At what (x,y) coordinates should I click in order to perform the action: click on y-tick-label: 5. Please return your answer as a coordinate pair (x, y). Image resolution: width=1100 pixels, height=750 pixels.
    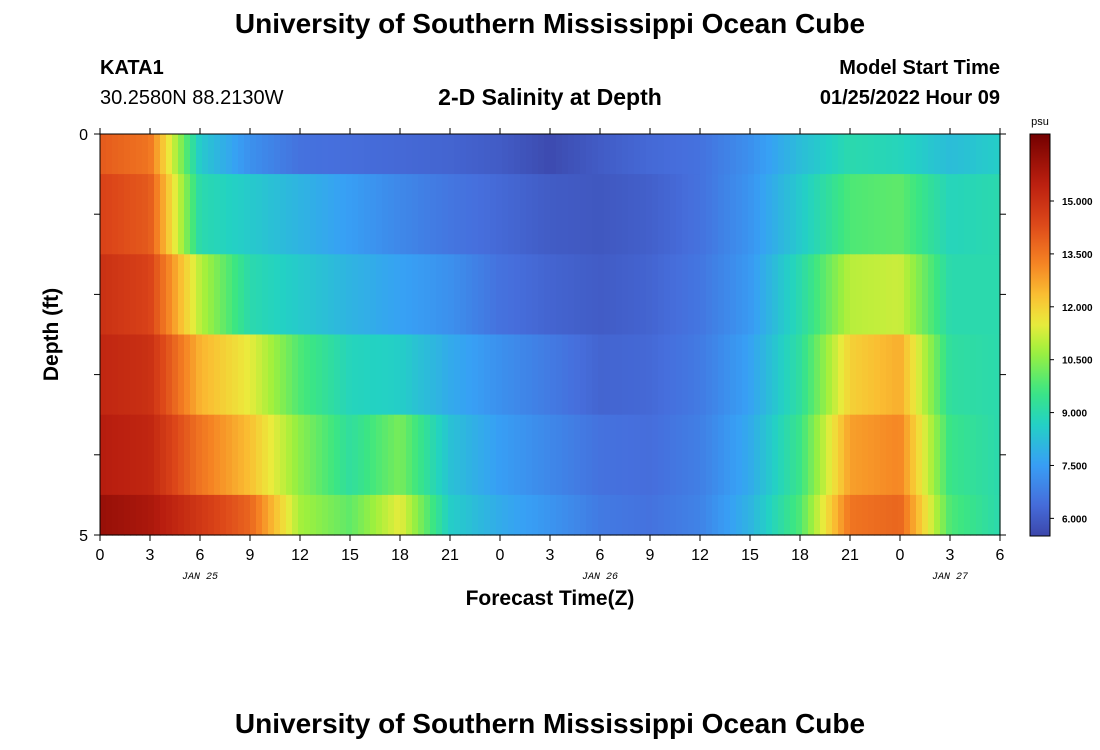
    Looking at the image, I should click on (83, 536).